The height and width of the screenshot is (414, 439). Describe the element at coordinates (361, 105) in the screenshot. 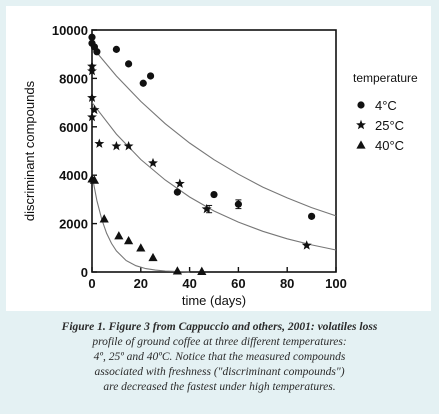

I see `legend-marker-circle` at that location.